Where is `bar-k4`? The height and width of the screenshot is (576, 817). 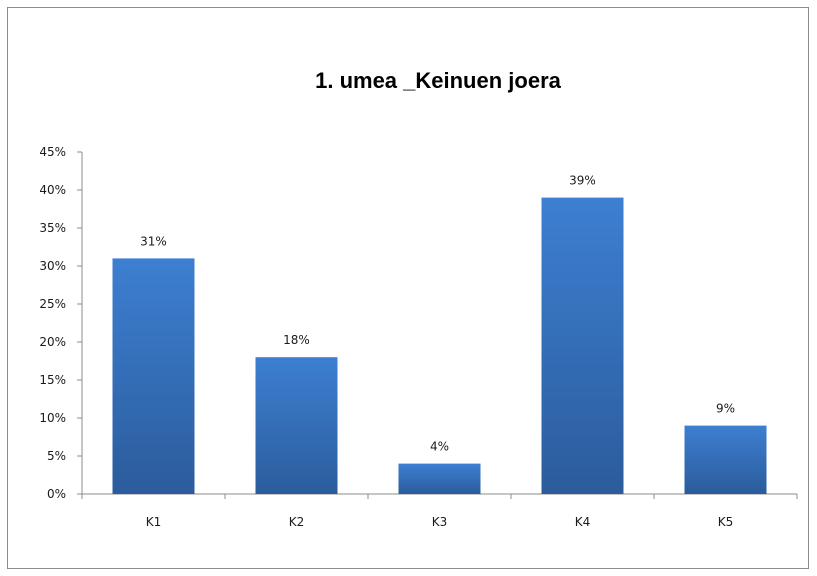
bar-k4 is located at coordinates (582, 345).